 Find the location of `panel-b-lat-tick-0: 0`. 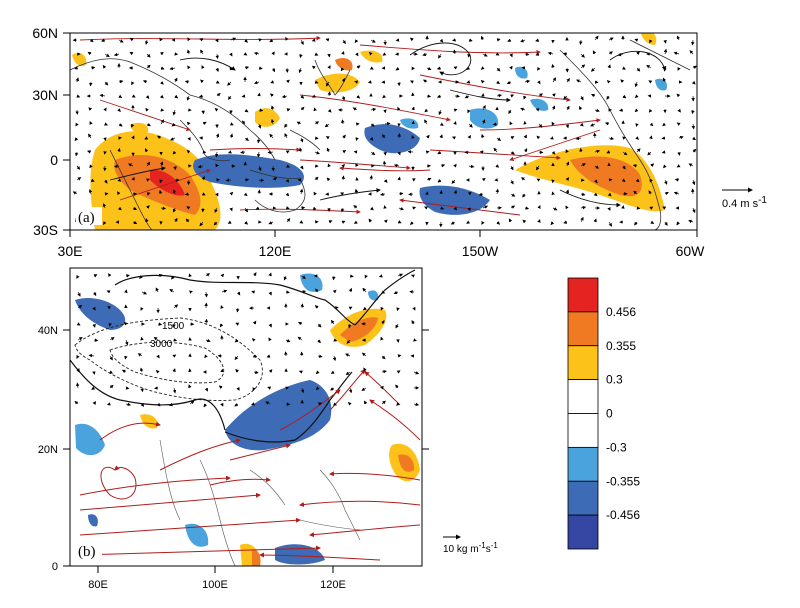

panel-b-lat-tick-0: 0 is located at coordinates (55, 567).